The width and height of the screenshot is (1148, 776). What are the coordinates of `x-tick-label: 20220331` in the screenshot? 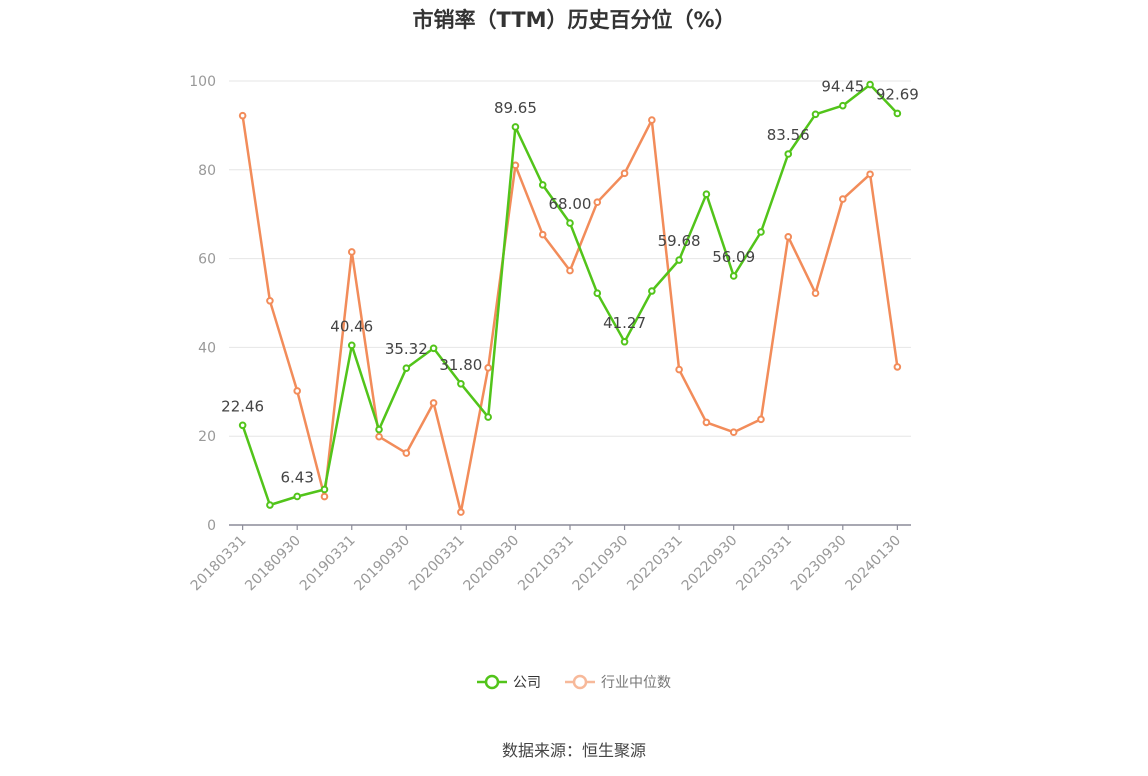 It's located at (655, 564).